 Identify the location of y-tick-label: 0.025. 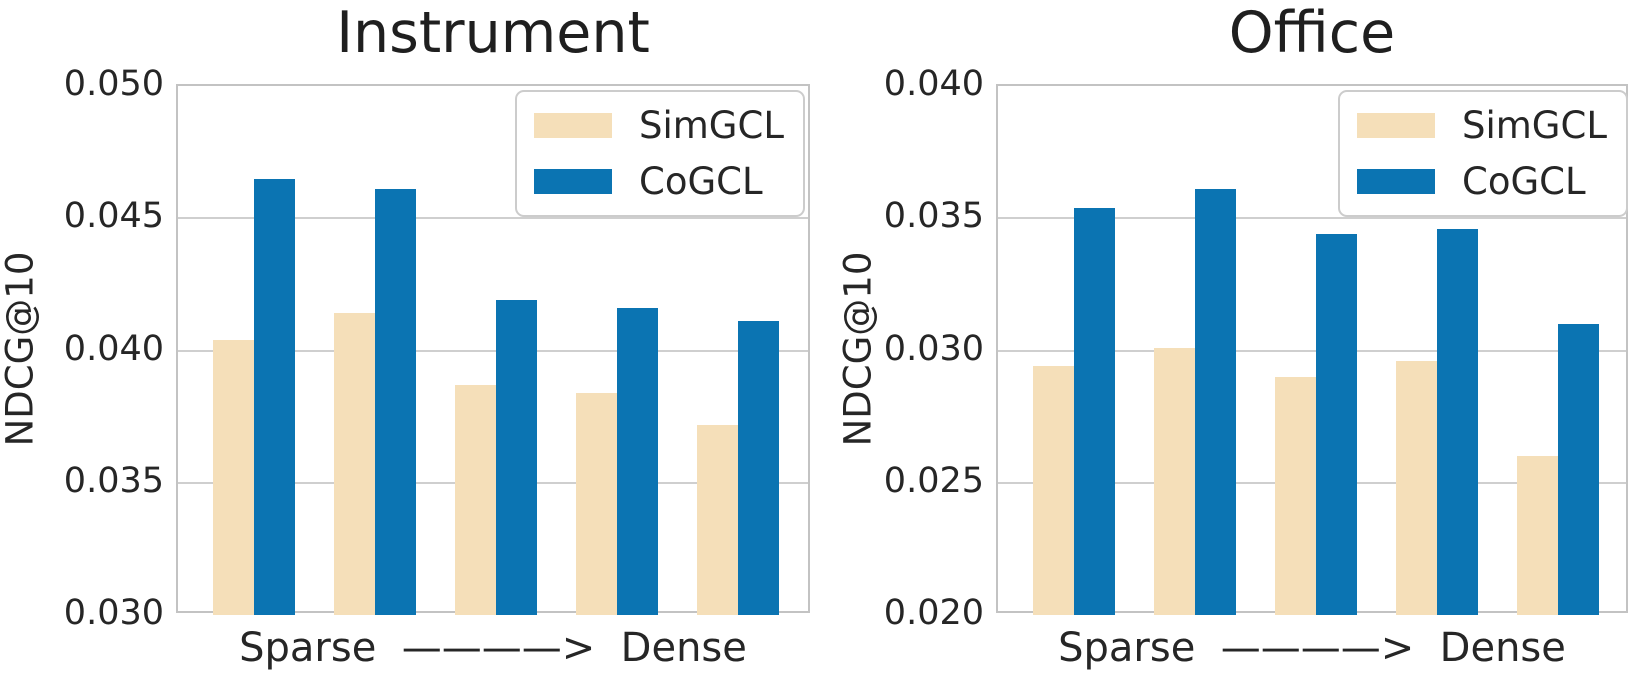
(933, 480).